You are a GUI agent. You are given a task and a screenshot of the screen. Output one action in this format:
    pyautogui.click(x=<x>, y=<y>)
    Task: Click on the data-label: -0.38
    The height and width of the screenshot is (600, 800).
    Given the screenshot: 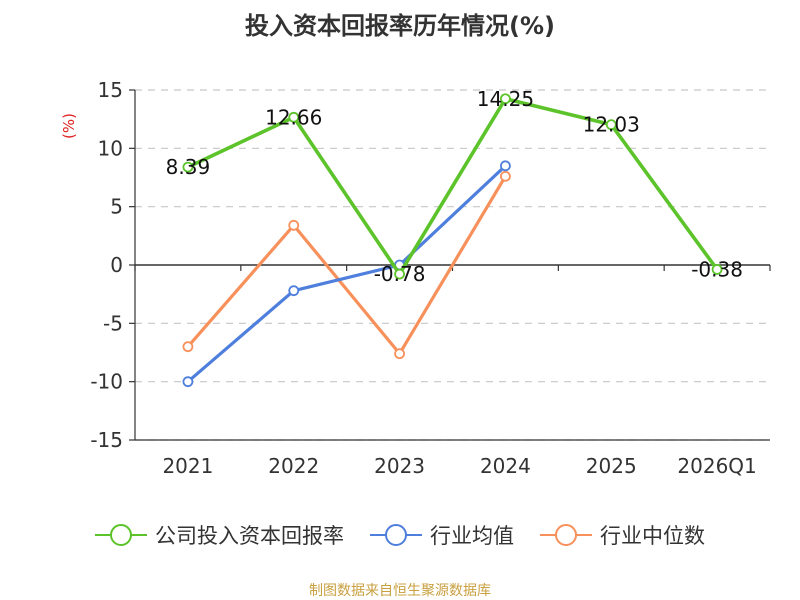 What is the action you would take?
    pyautogui.click(x=717, y=269)
    